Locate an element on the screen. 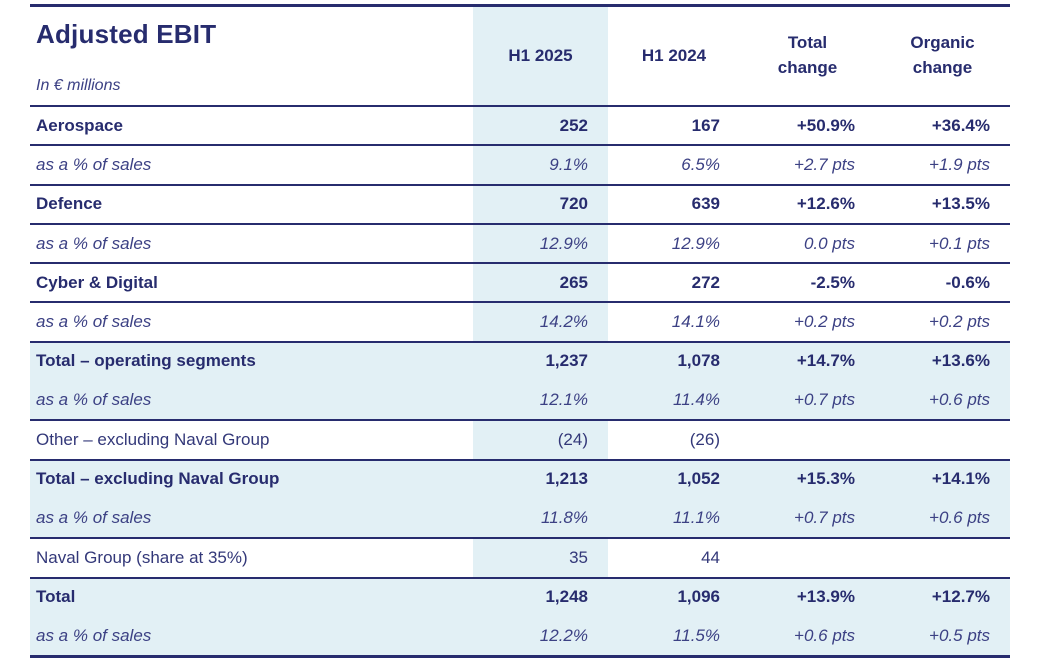  cell-total-change: +13.9% is located at coordinates (825, 597).